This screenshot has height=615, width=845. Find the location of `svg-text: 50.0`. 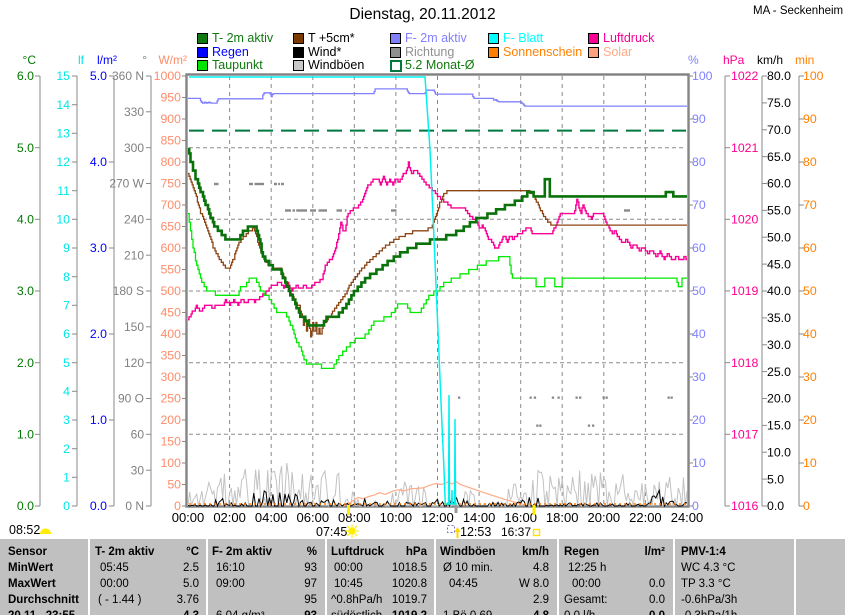

svg-text: 50.0 is located at coordinates (779, 237).